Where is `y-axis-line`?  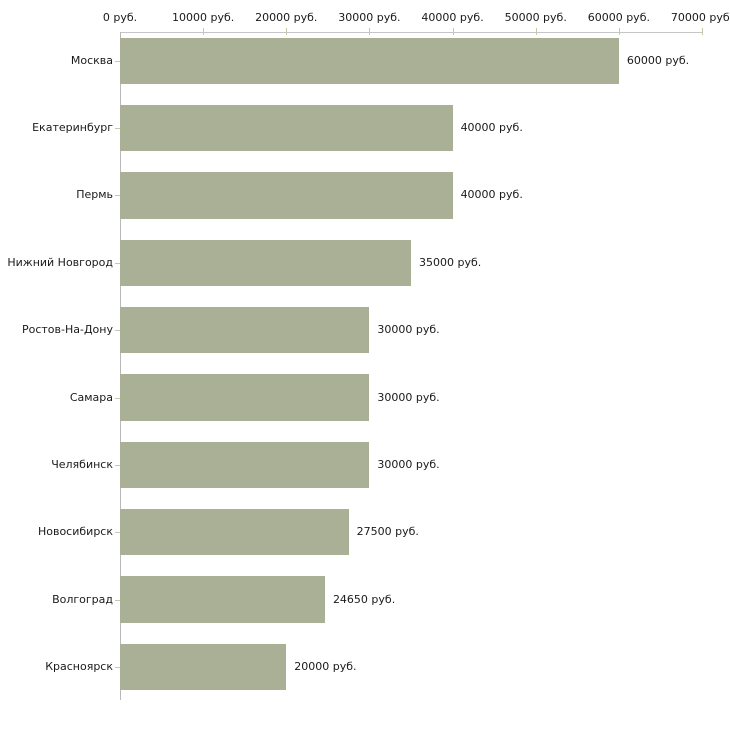
y-axis-line is located at coordinates (120, 366).